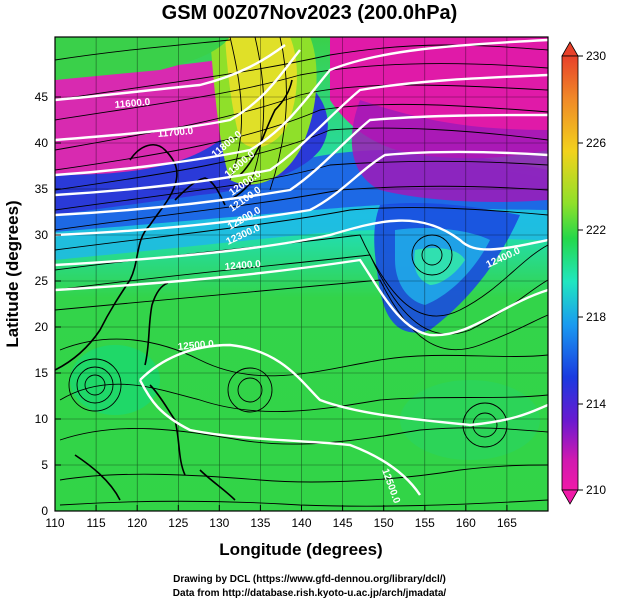 This screenshot has height=605, width=619. I want to click on colorbar-label: 218, so click(596, 317).